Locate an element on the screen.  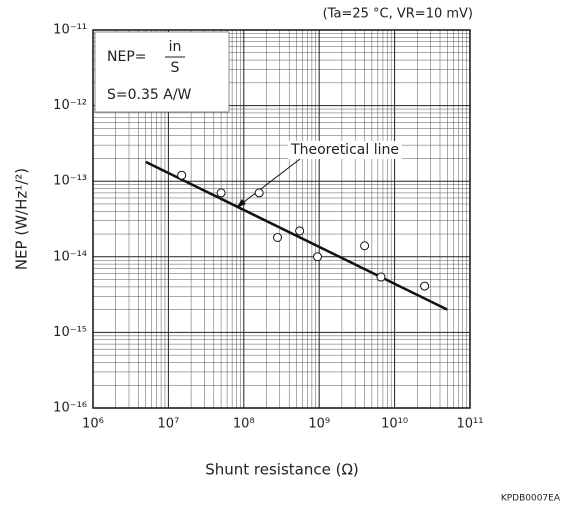
x-tick-label: 10⁷ is located at coordinates (169, 424).